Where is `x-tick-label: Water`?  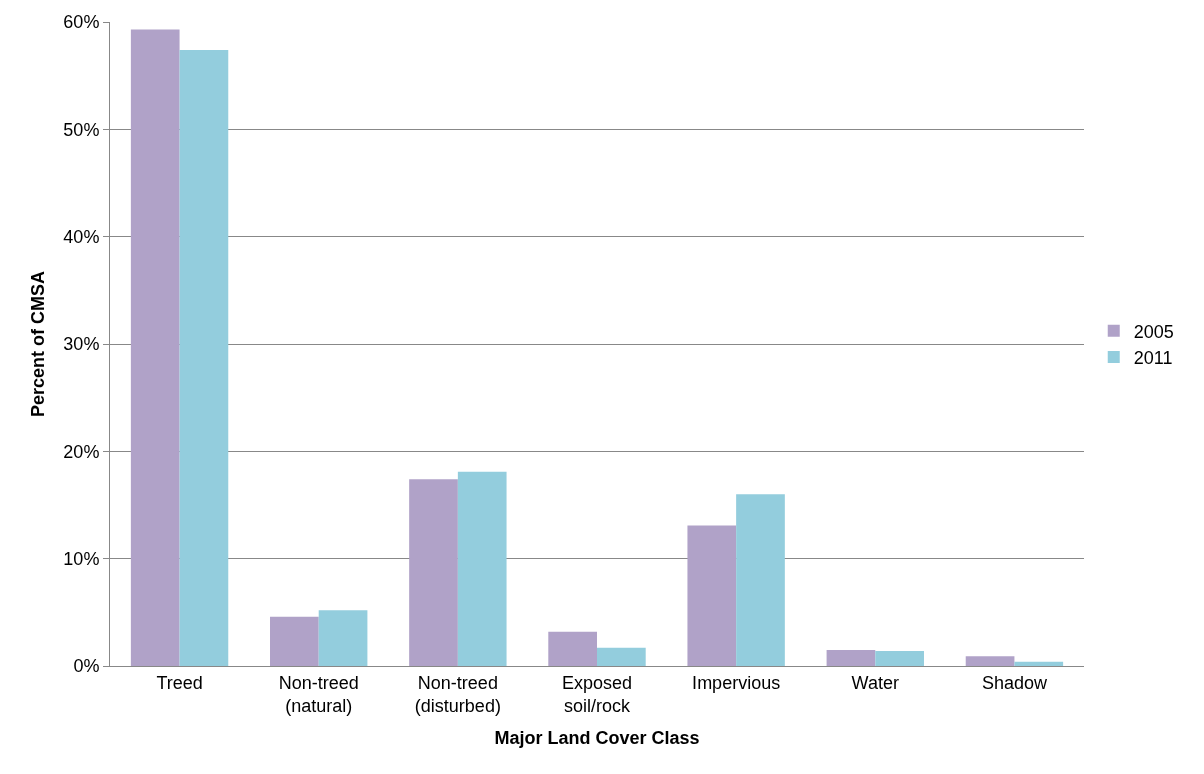
x-tick-label: Water is located at coordinates (875, 682).